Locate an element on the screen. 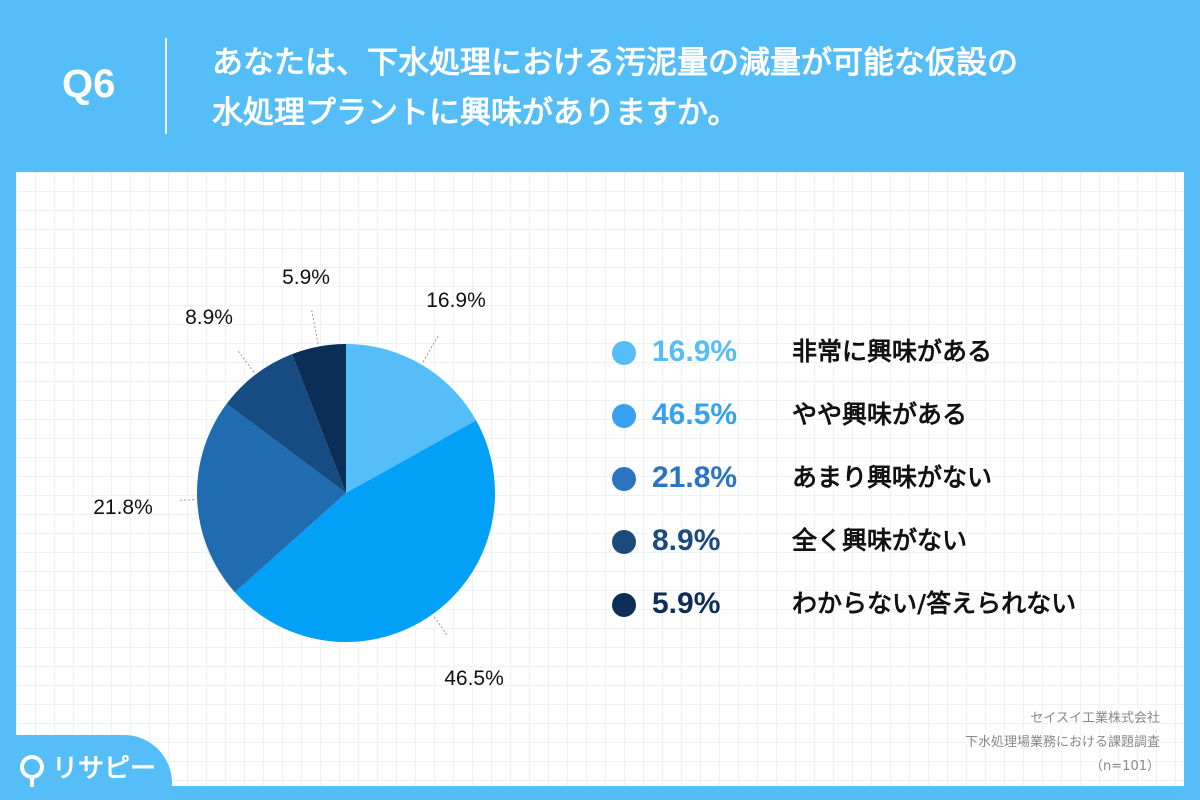 The width and height of the screenshot is (1200, 800). slice-label: 16.9% is located at coordinates (456, 300).